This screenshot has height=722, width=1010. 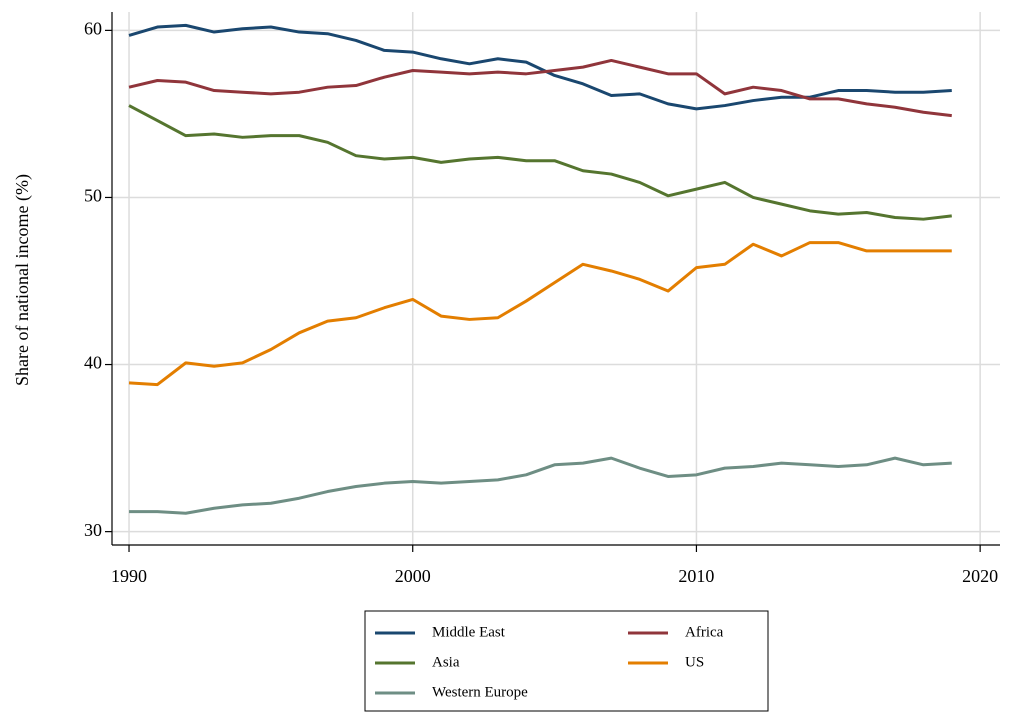 What do you see at coordinates (566, 661) in the screenshot?
I see `legend-box` at bounding box center [566, 661].